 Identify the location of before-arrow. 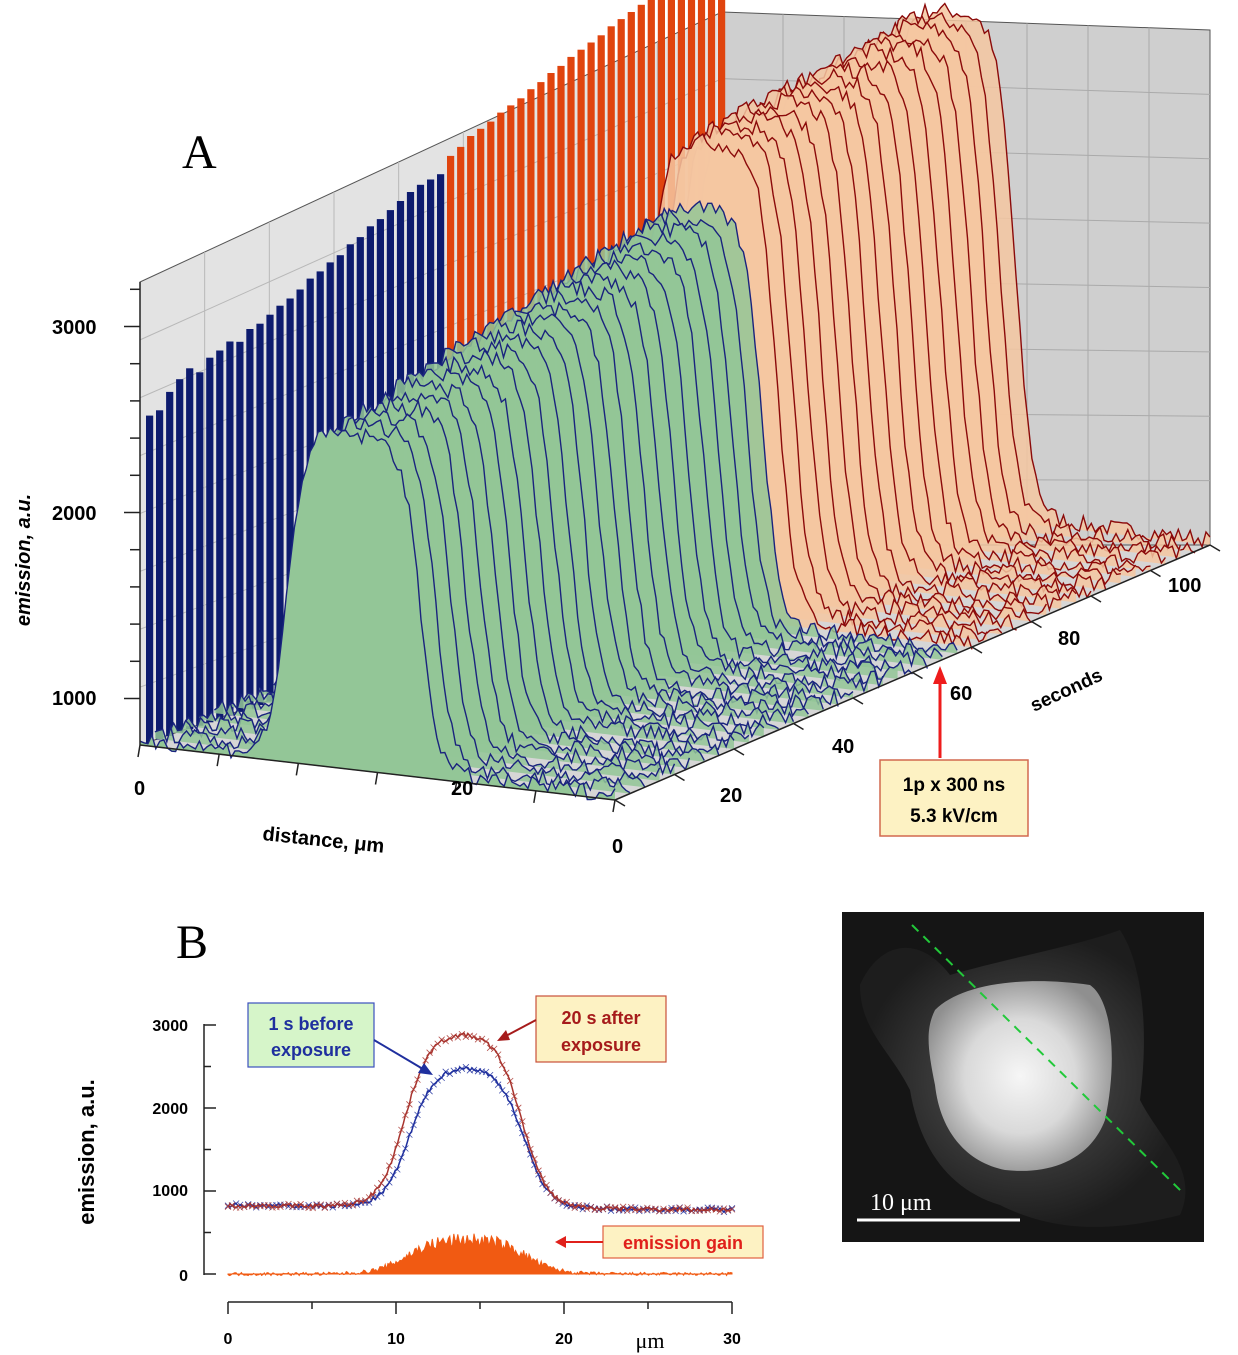
(401, 1056).